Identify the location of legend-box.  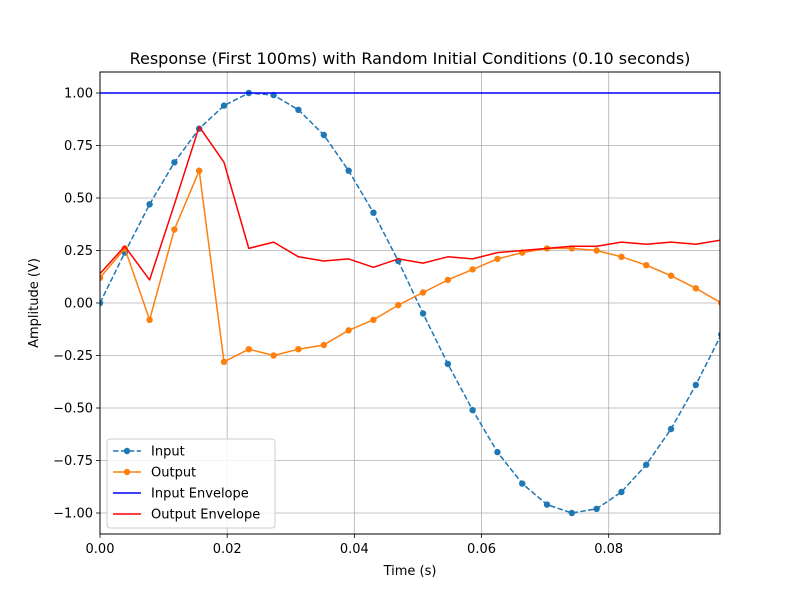
(191, 483).